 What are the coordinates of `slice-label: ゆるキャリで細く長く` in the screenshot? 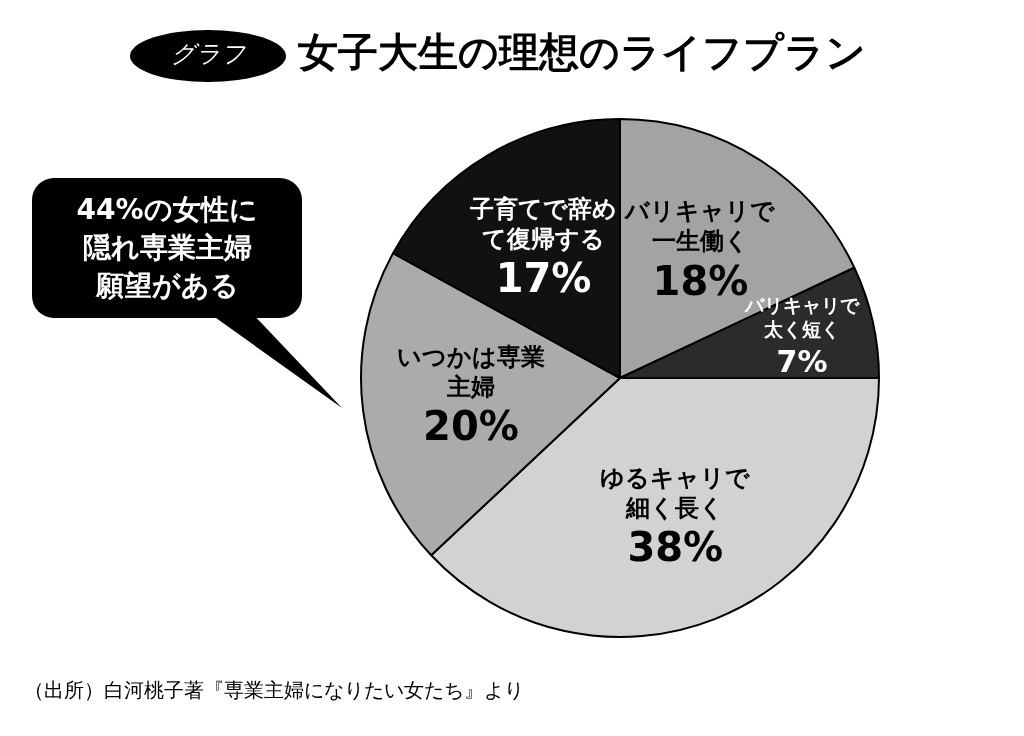 It's located at (676, 492).